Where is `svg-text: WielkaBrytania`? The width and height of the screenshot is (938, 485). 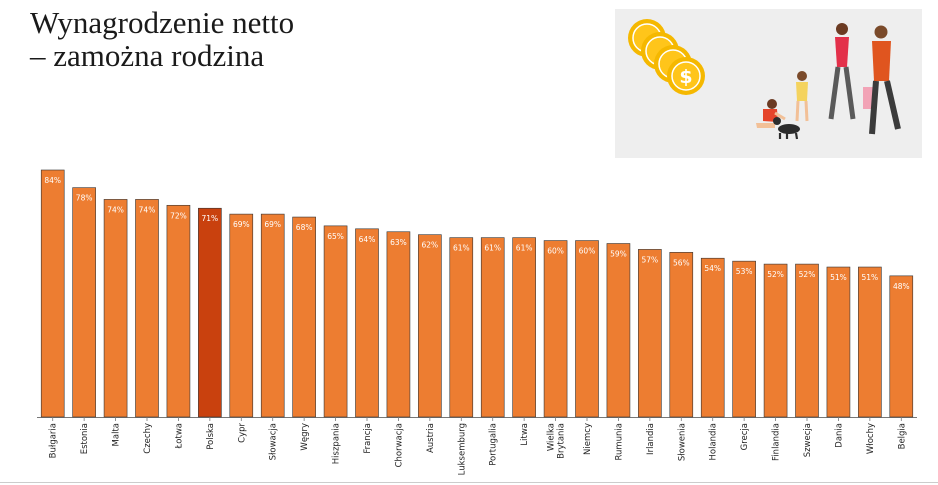 svg-text: WielkaBrytania is located at coordinates (557, 441).